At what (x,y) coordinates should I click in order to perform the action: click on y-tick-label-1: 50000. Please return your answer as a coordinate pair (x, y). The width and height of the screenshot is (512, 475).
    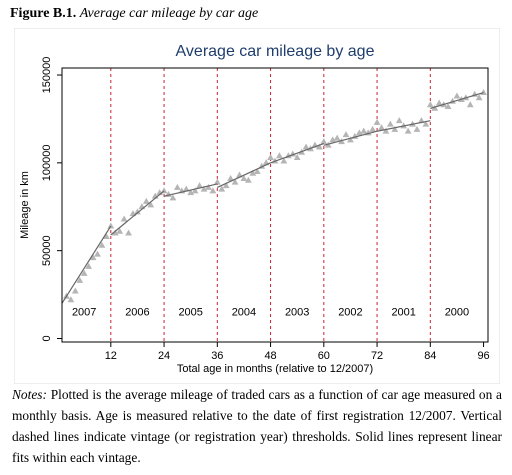
    Looking at the image, I should click on (47, 250).